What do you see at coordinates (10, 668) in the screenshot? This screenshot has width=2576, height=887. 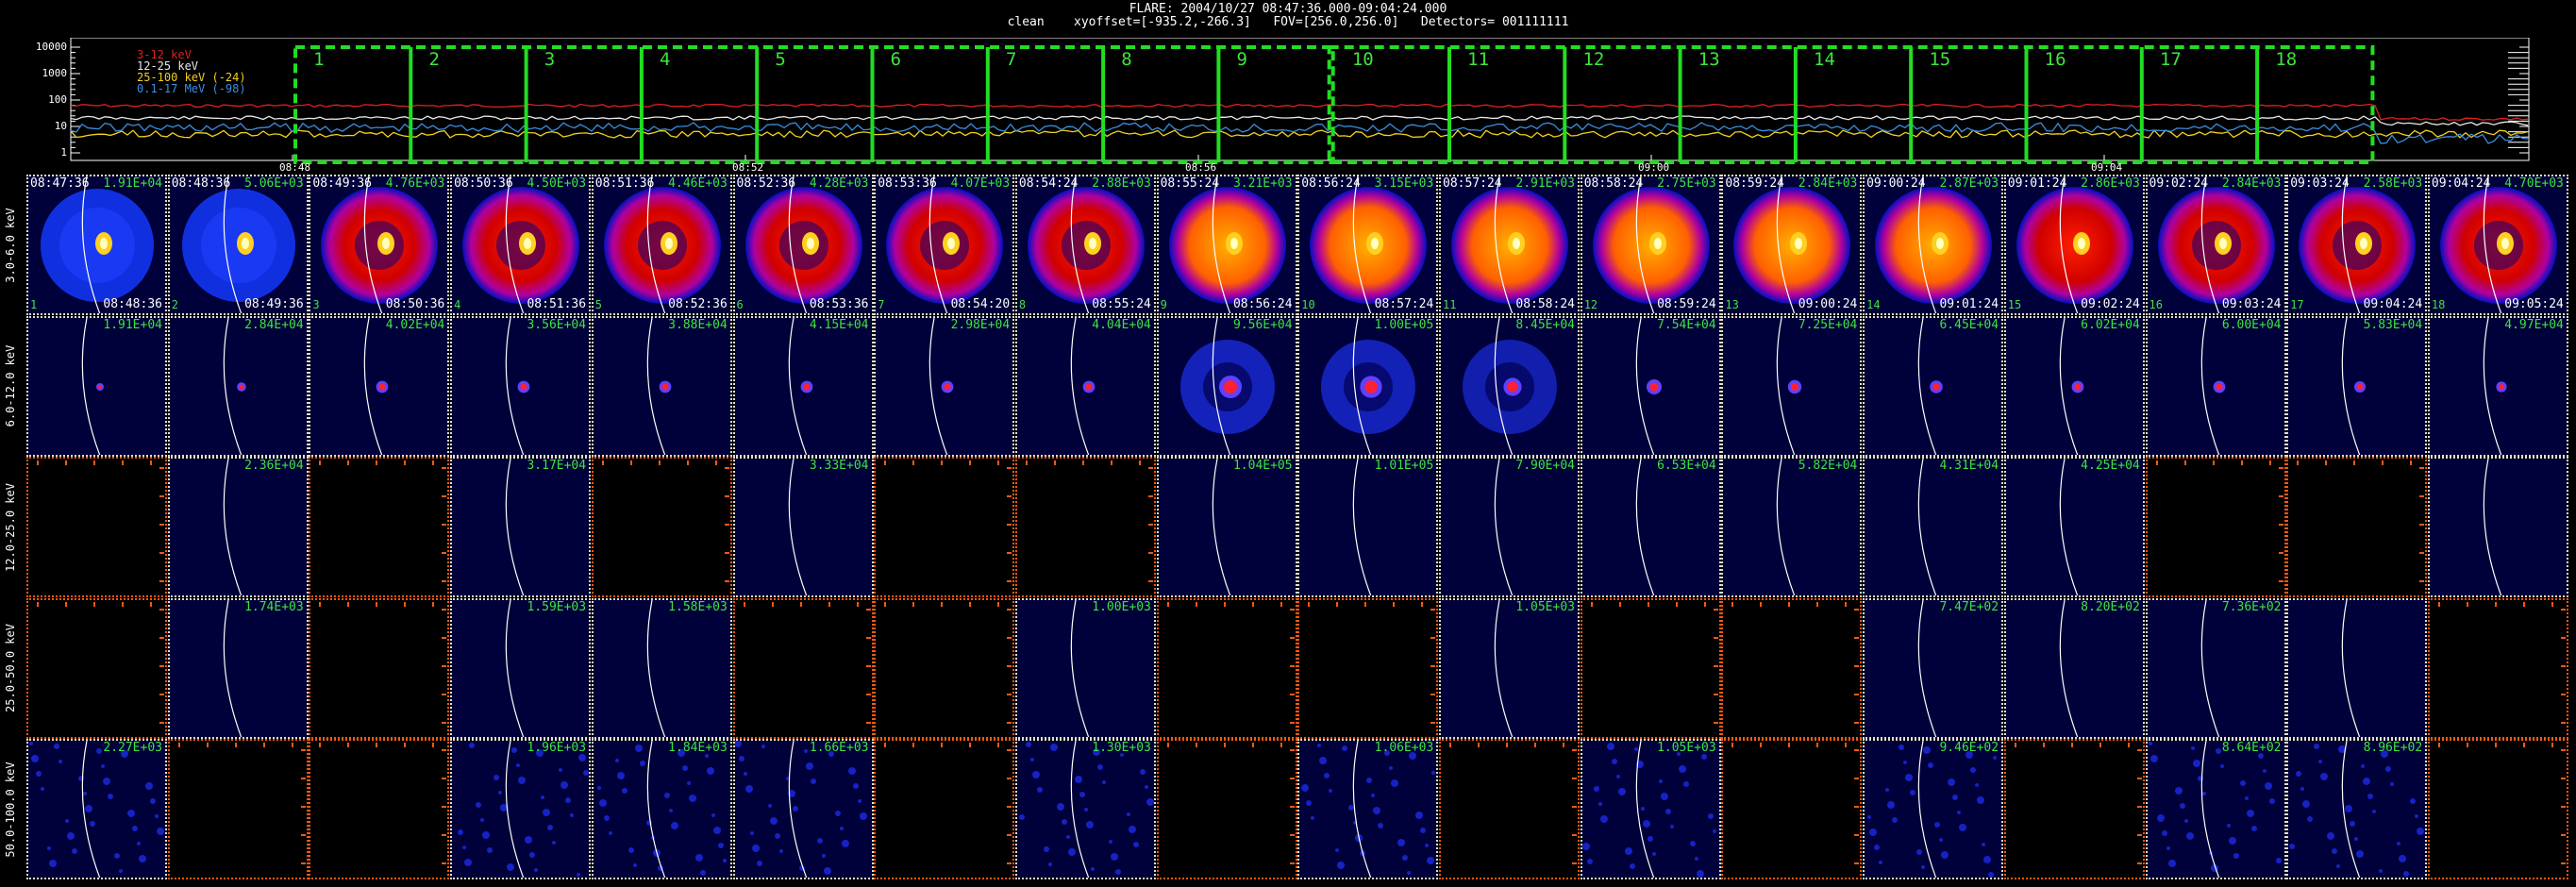 I see `energy-band-text: 25.0-50.0 keV` at bounding box center [10, 668].